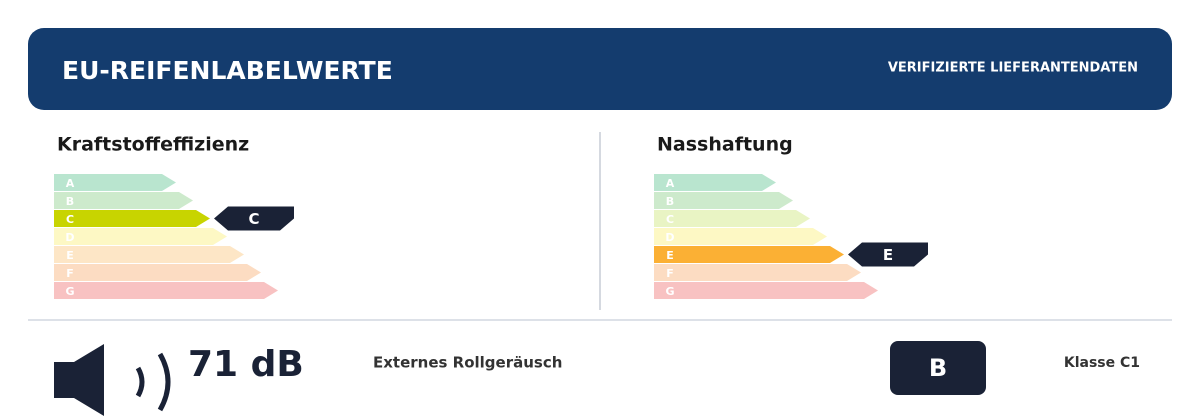  What do you see at coordinates (153, 145) in the screenshot?
I see `fuel-title: Kraftstoffeffizienz` at bounding box center [153, 145].